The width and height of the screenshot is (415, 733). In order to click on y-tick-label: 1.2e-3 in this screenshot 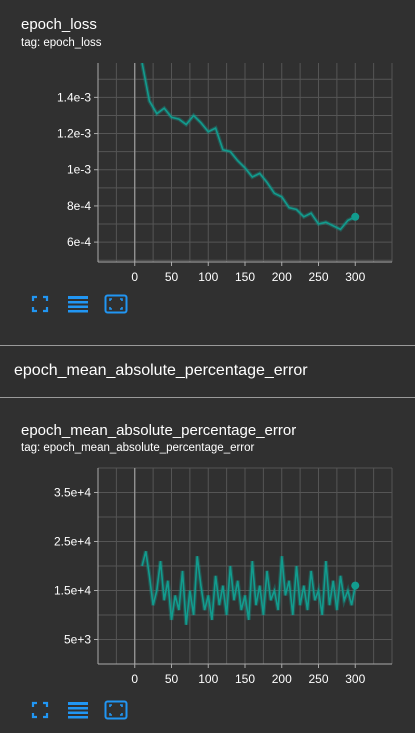, I will do `click(74, 134)`.